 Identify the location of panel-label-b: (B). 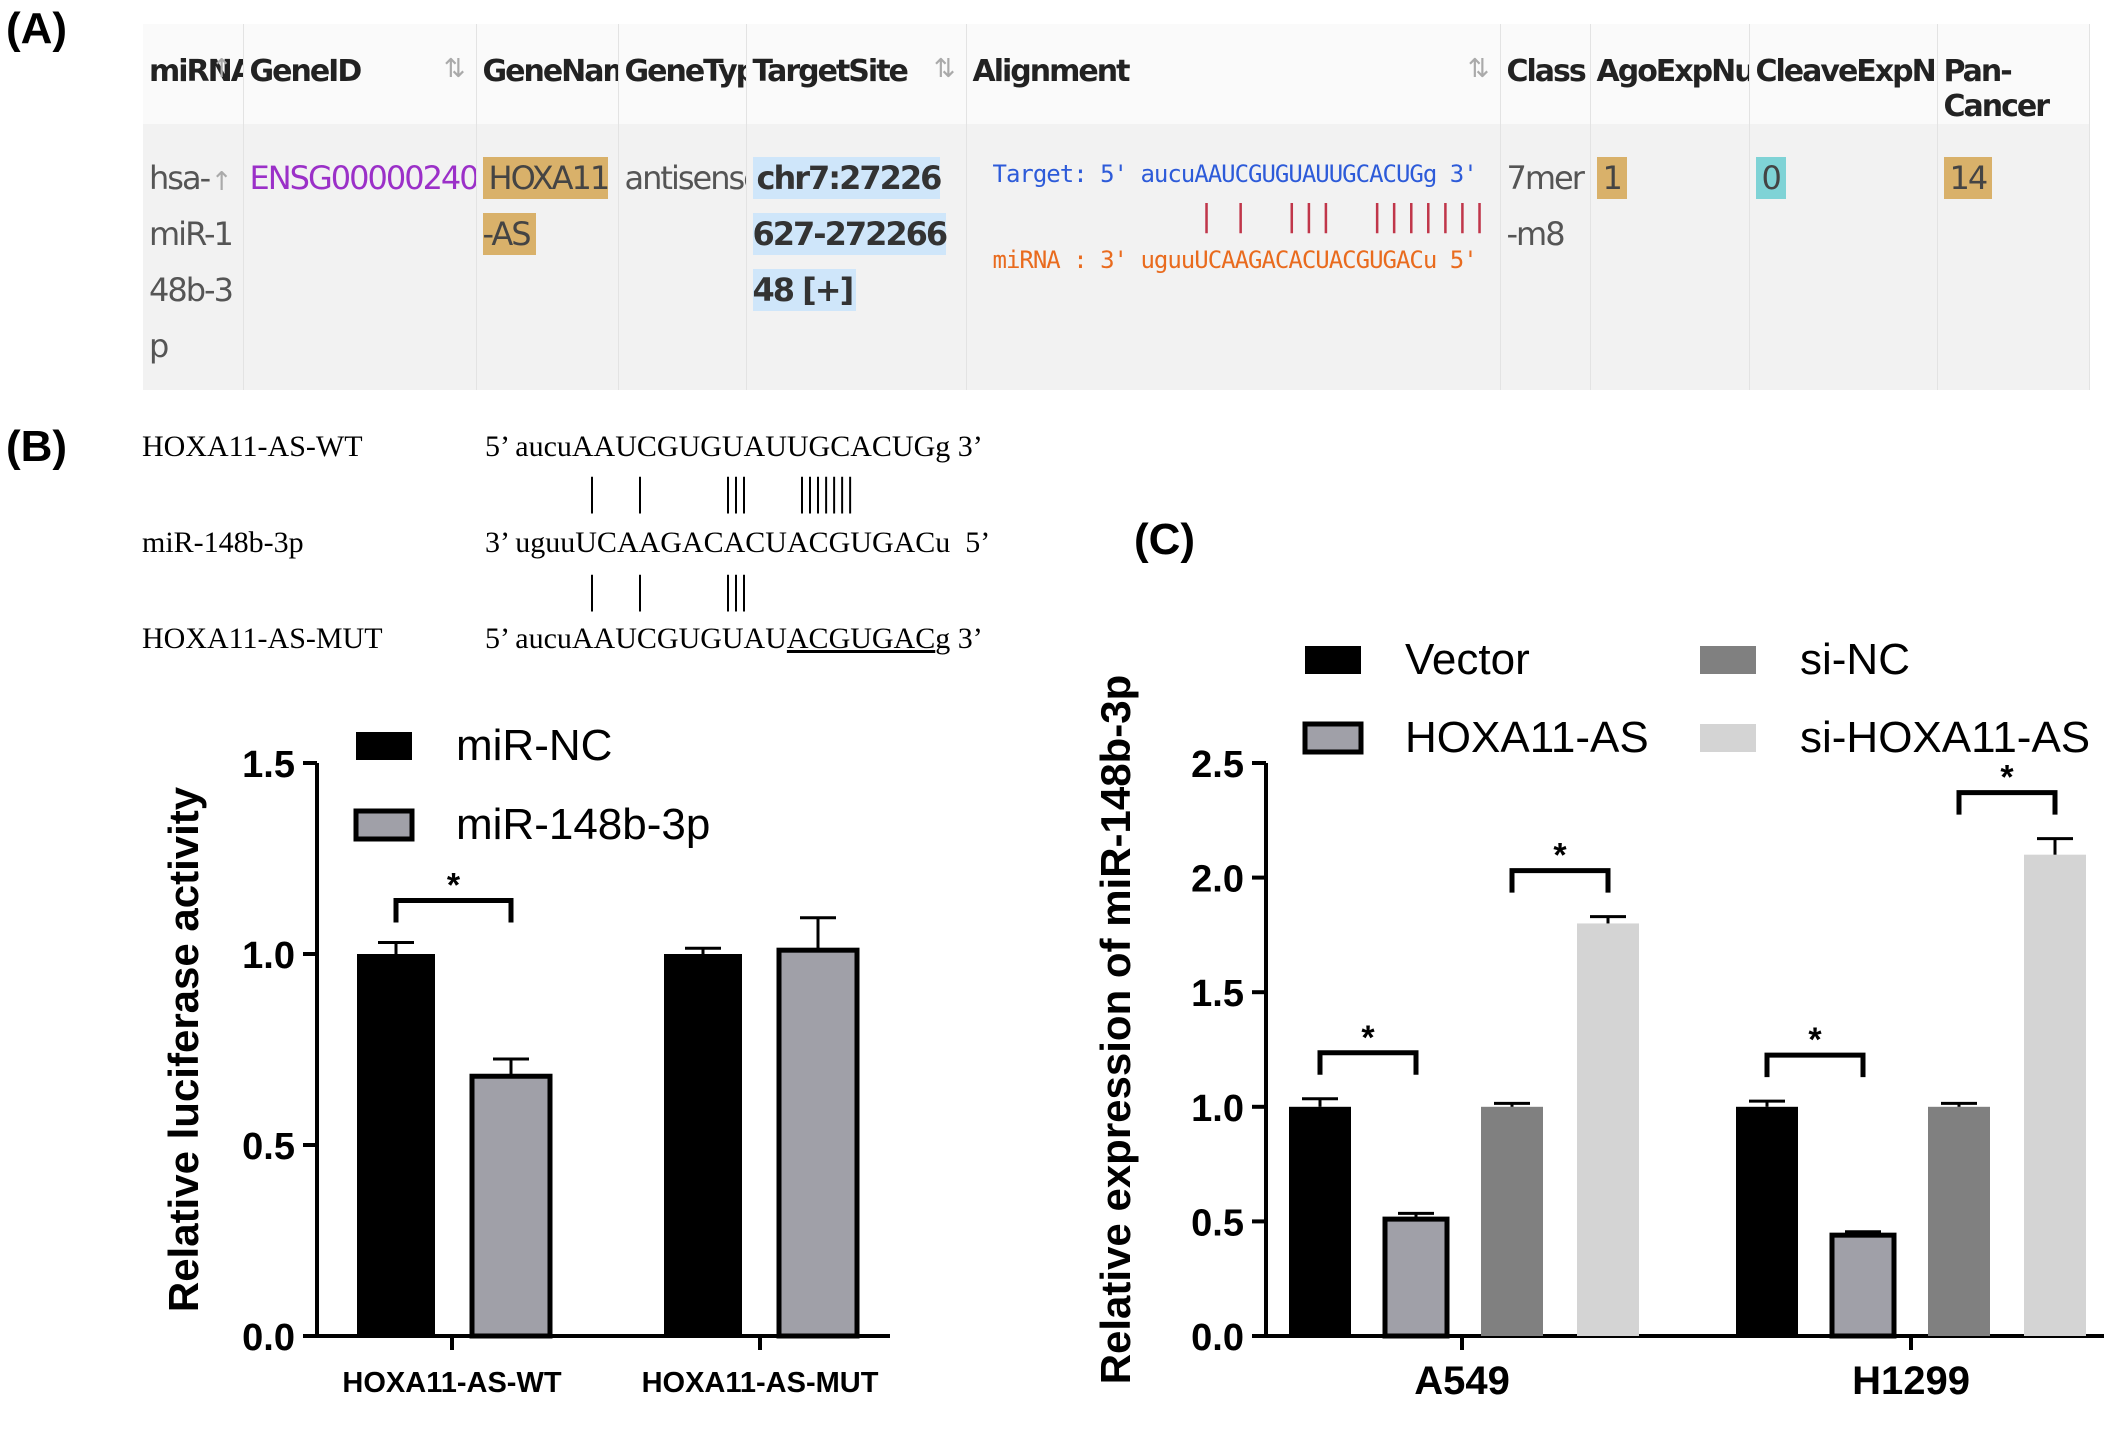
(37, 446).